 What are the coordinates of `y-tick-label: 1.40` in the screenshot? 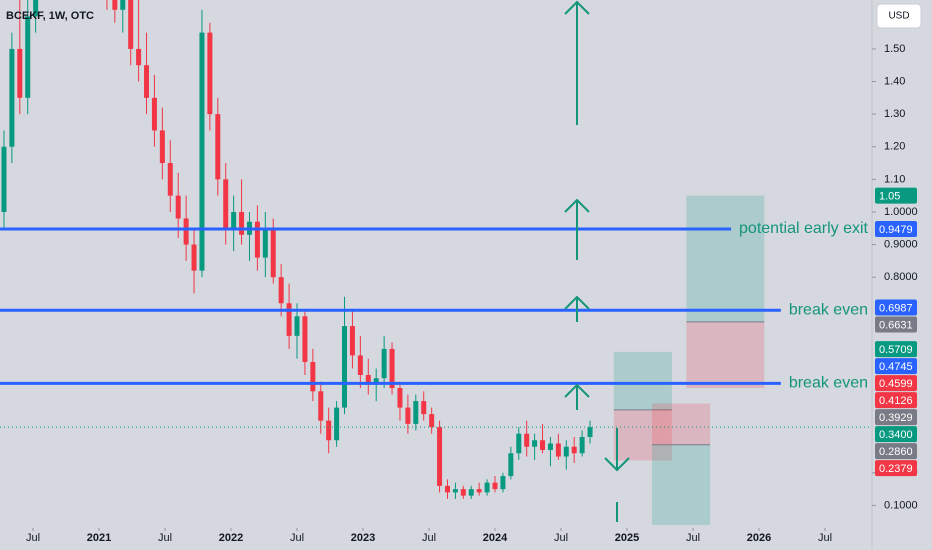 It's located at (894, 81).